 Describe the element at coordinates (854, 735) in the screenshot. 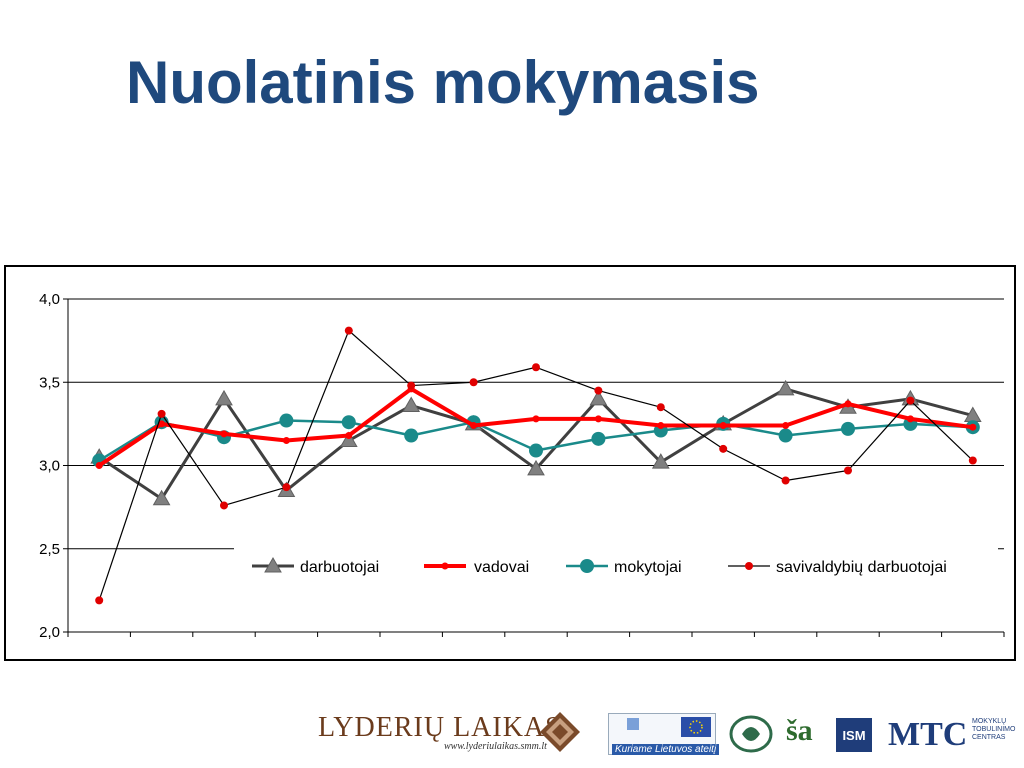

I see `ism-logo: ISM` at that location.